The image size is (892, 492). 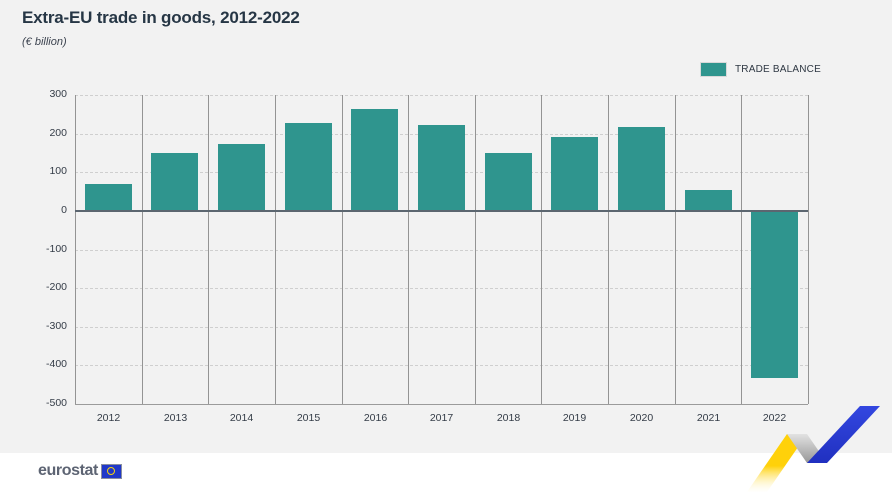 I want to click on eu-flag-stars-ring, so click(x=111, y=471).